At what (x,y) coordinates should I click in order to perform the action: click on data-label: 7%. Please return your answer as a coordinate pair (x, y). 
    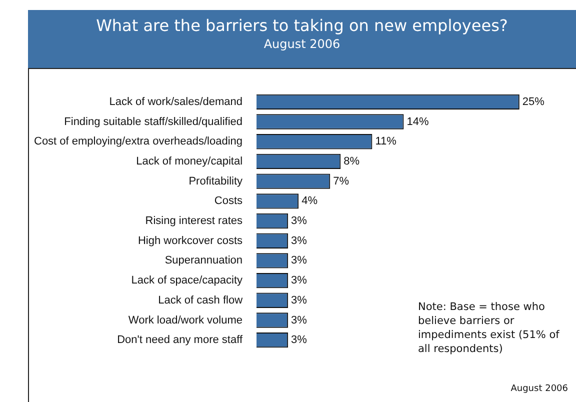
    Looking at the image, I should click on (341, 181).